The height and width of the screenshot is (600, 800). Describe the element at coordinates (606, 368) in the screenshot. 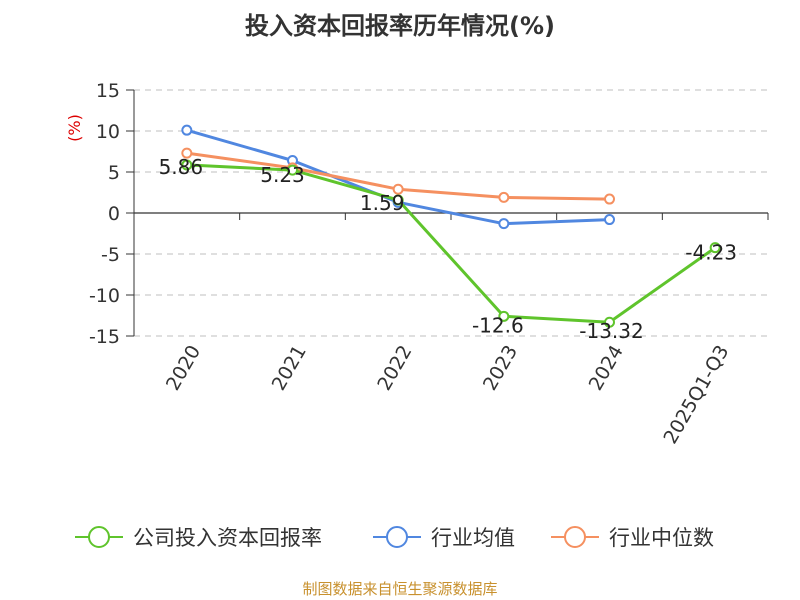

I see `x-tick-label: 2024` at that location.